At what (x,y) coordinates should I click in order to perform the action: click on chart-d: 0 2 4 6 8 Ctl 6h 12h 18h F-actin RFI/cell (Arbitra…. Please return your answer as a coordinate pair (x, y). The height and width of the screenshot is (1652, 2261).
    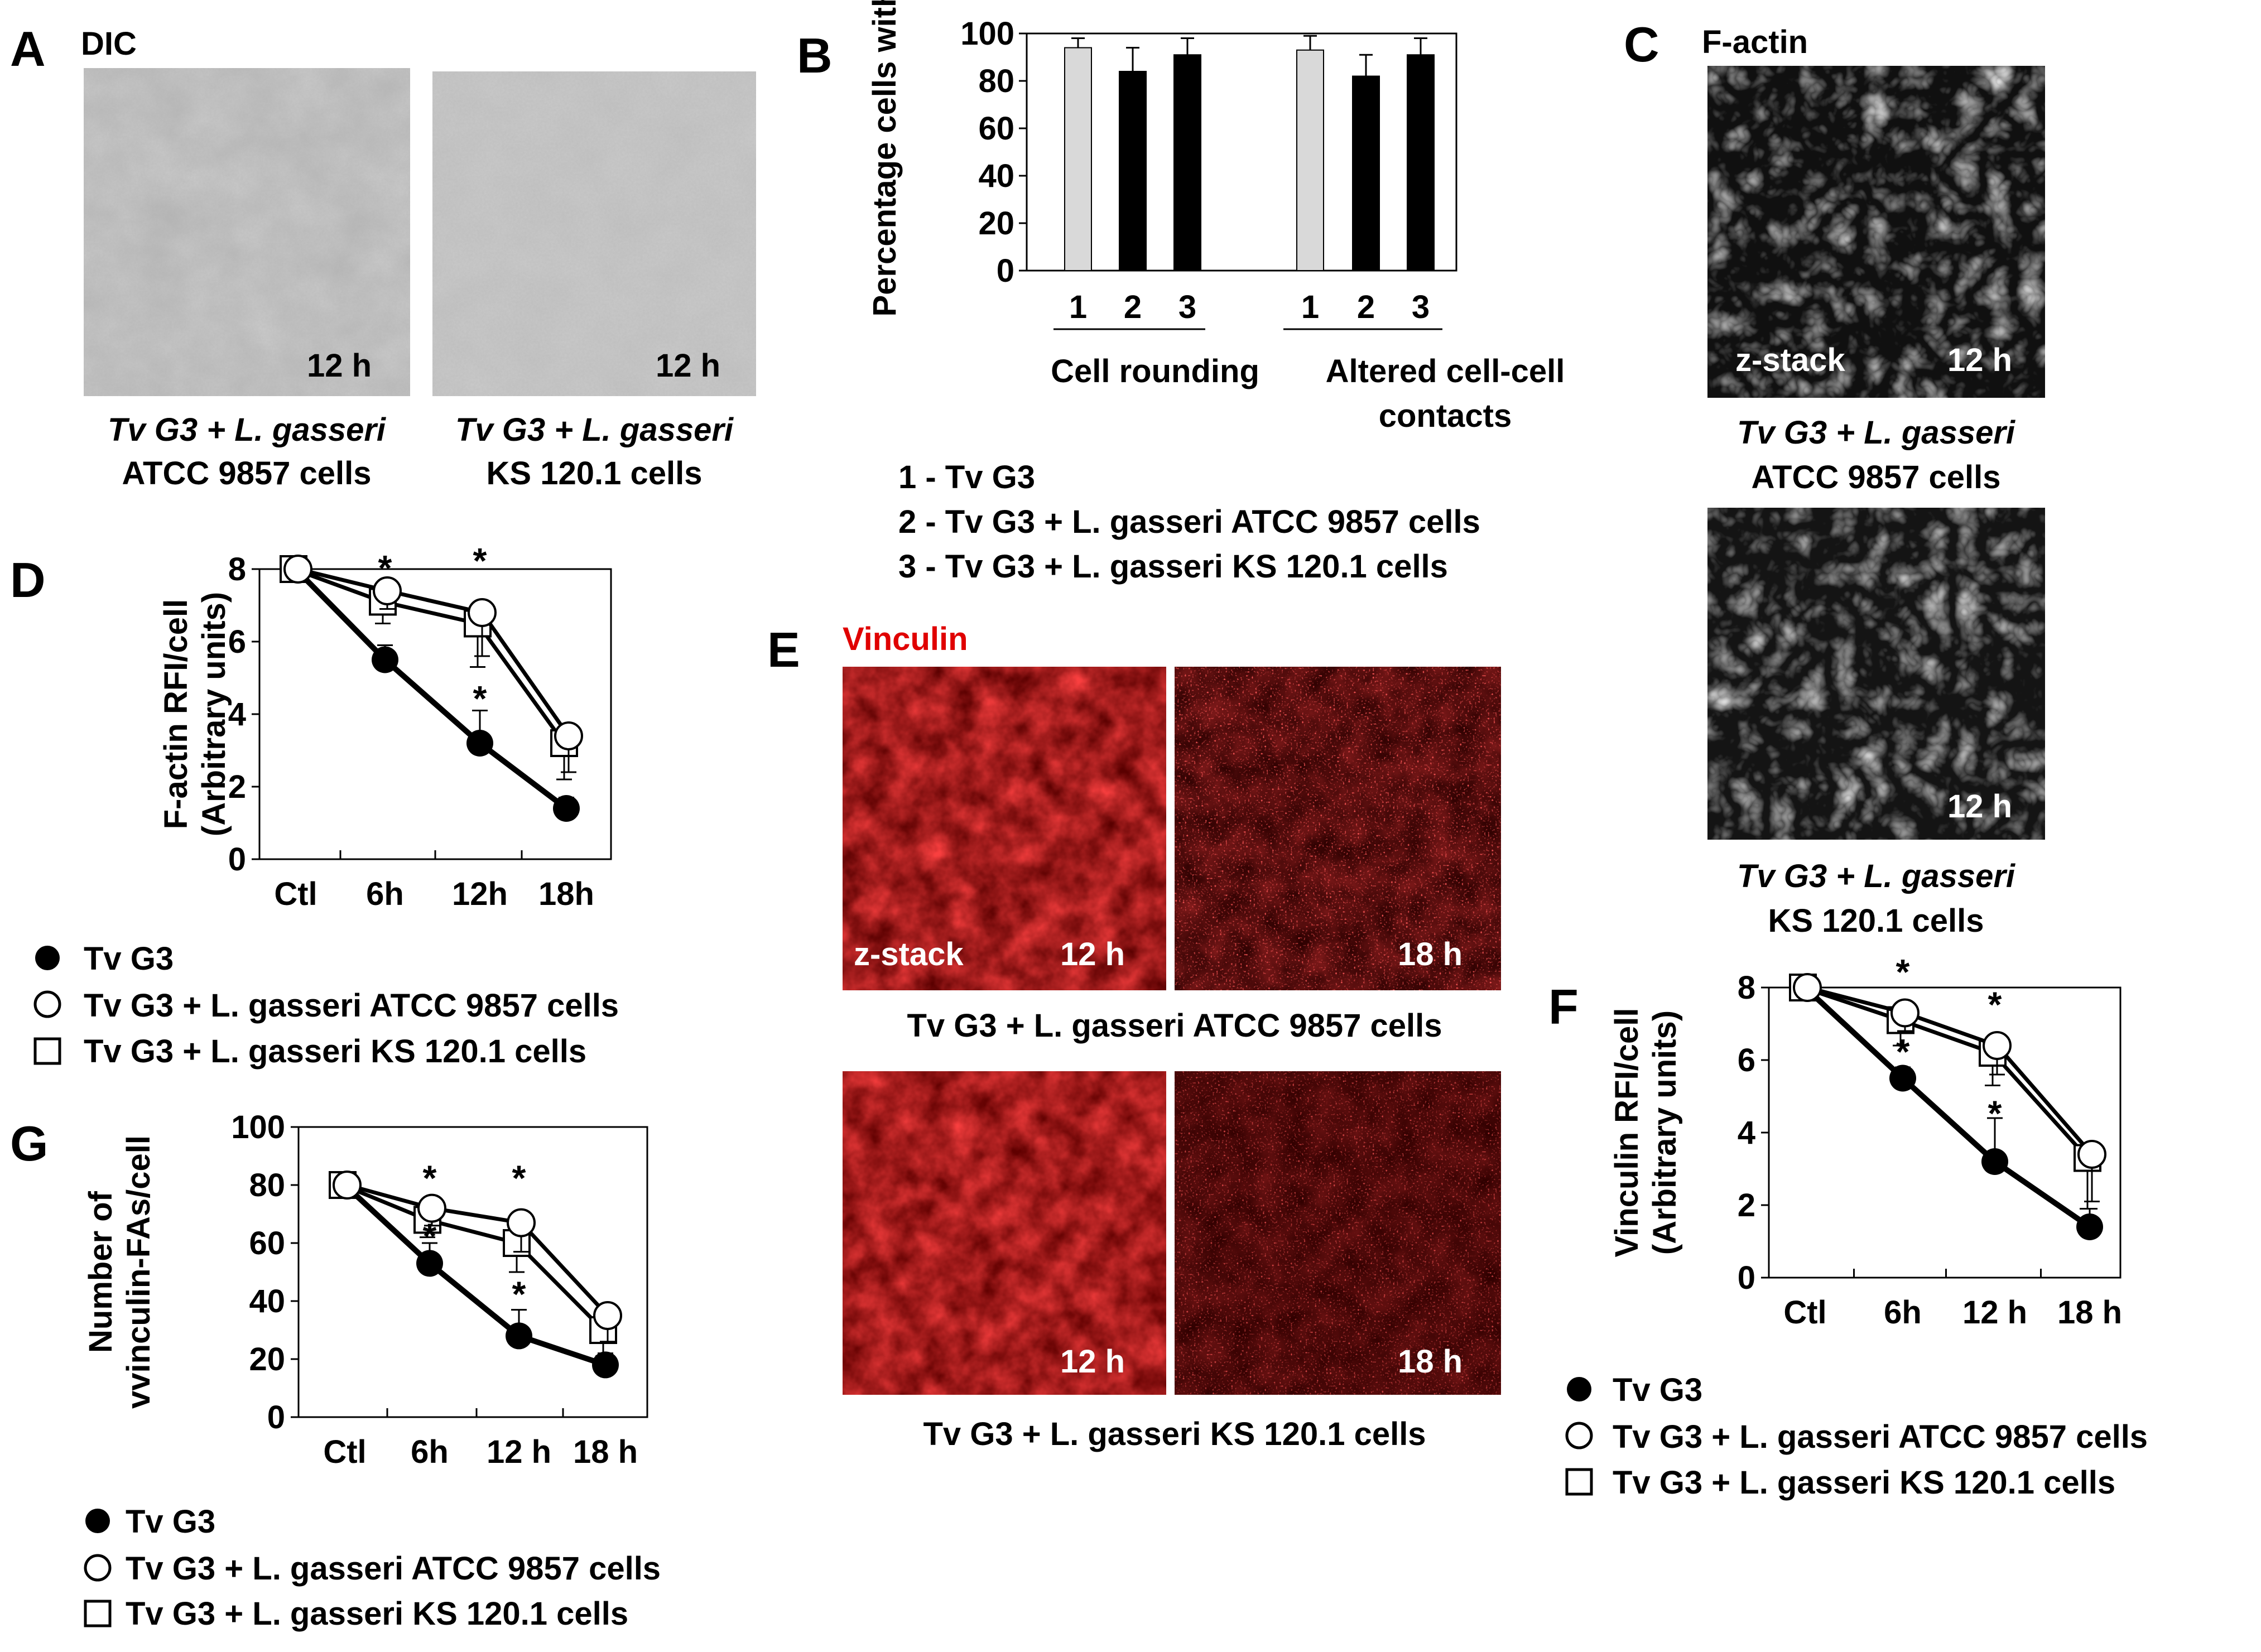
    Looking at the image, I should click on (385, 727).